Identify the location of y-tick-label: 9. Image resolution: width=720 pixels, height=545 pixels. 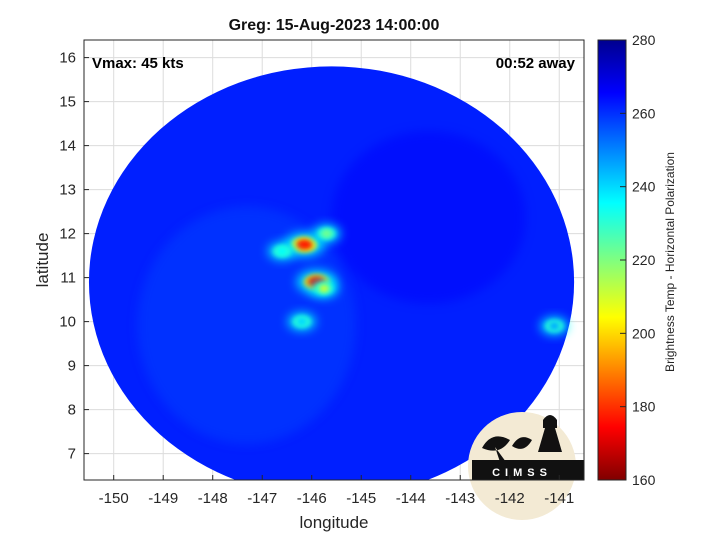
(72, 366).